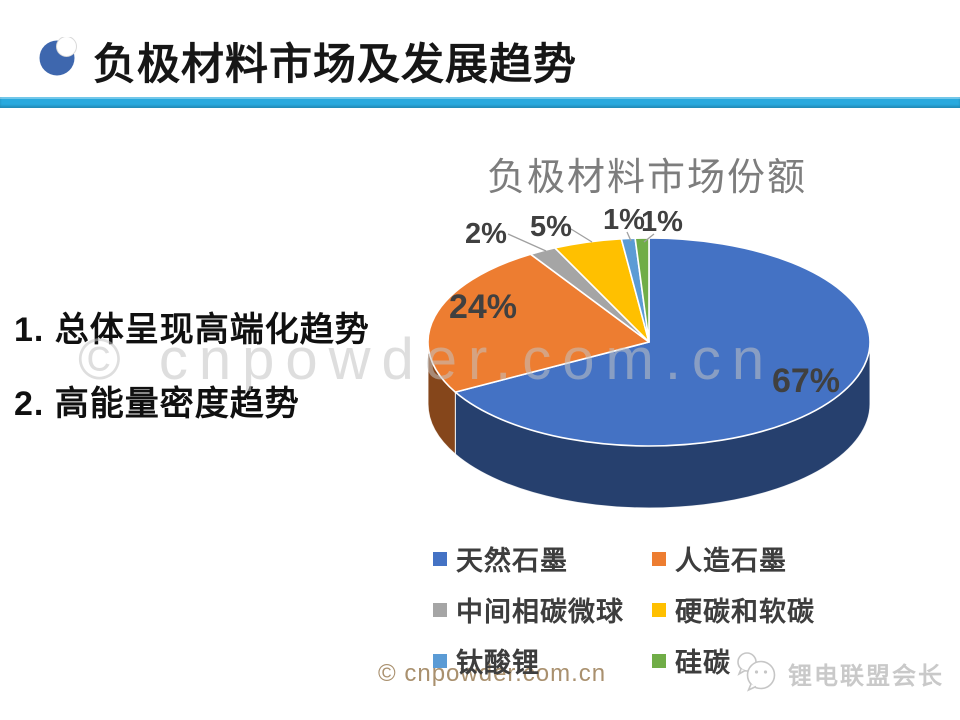 This screenshot has width=960, height=720. Describe the element at coordinates (662, 222) in the screenshot. I see `pie-label-5: 1%` at that location.